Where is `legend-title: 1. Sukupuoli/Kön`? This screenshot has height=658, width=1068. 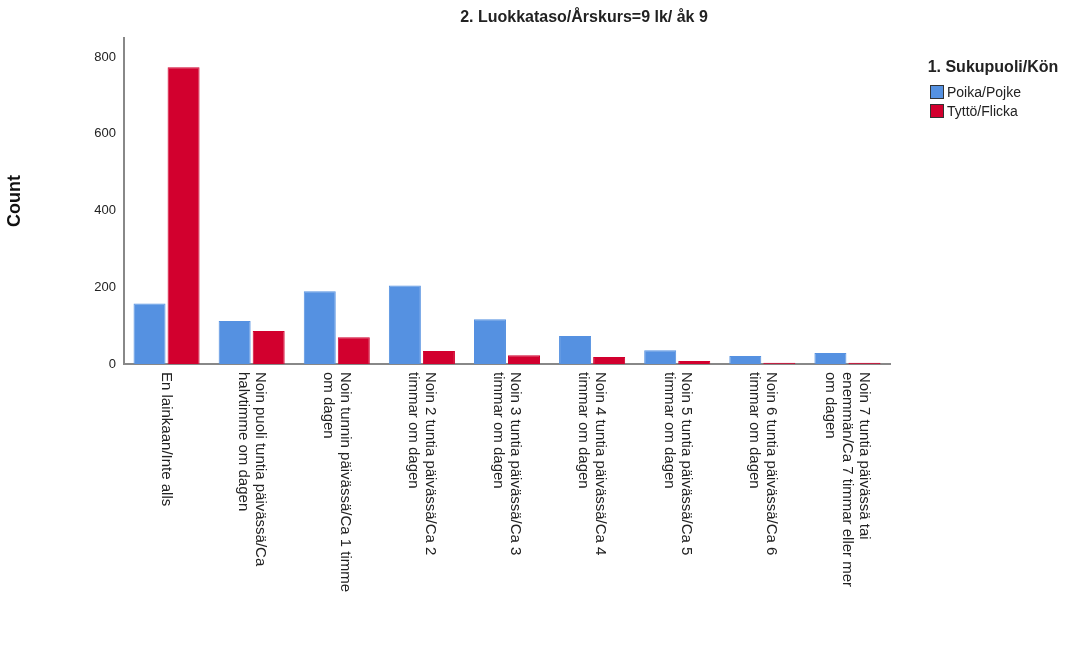 legend-title: 1. Sukupuoli/Kön is located at coordinates (993, 67).